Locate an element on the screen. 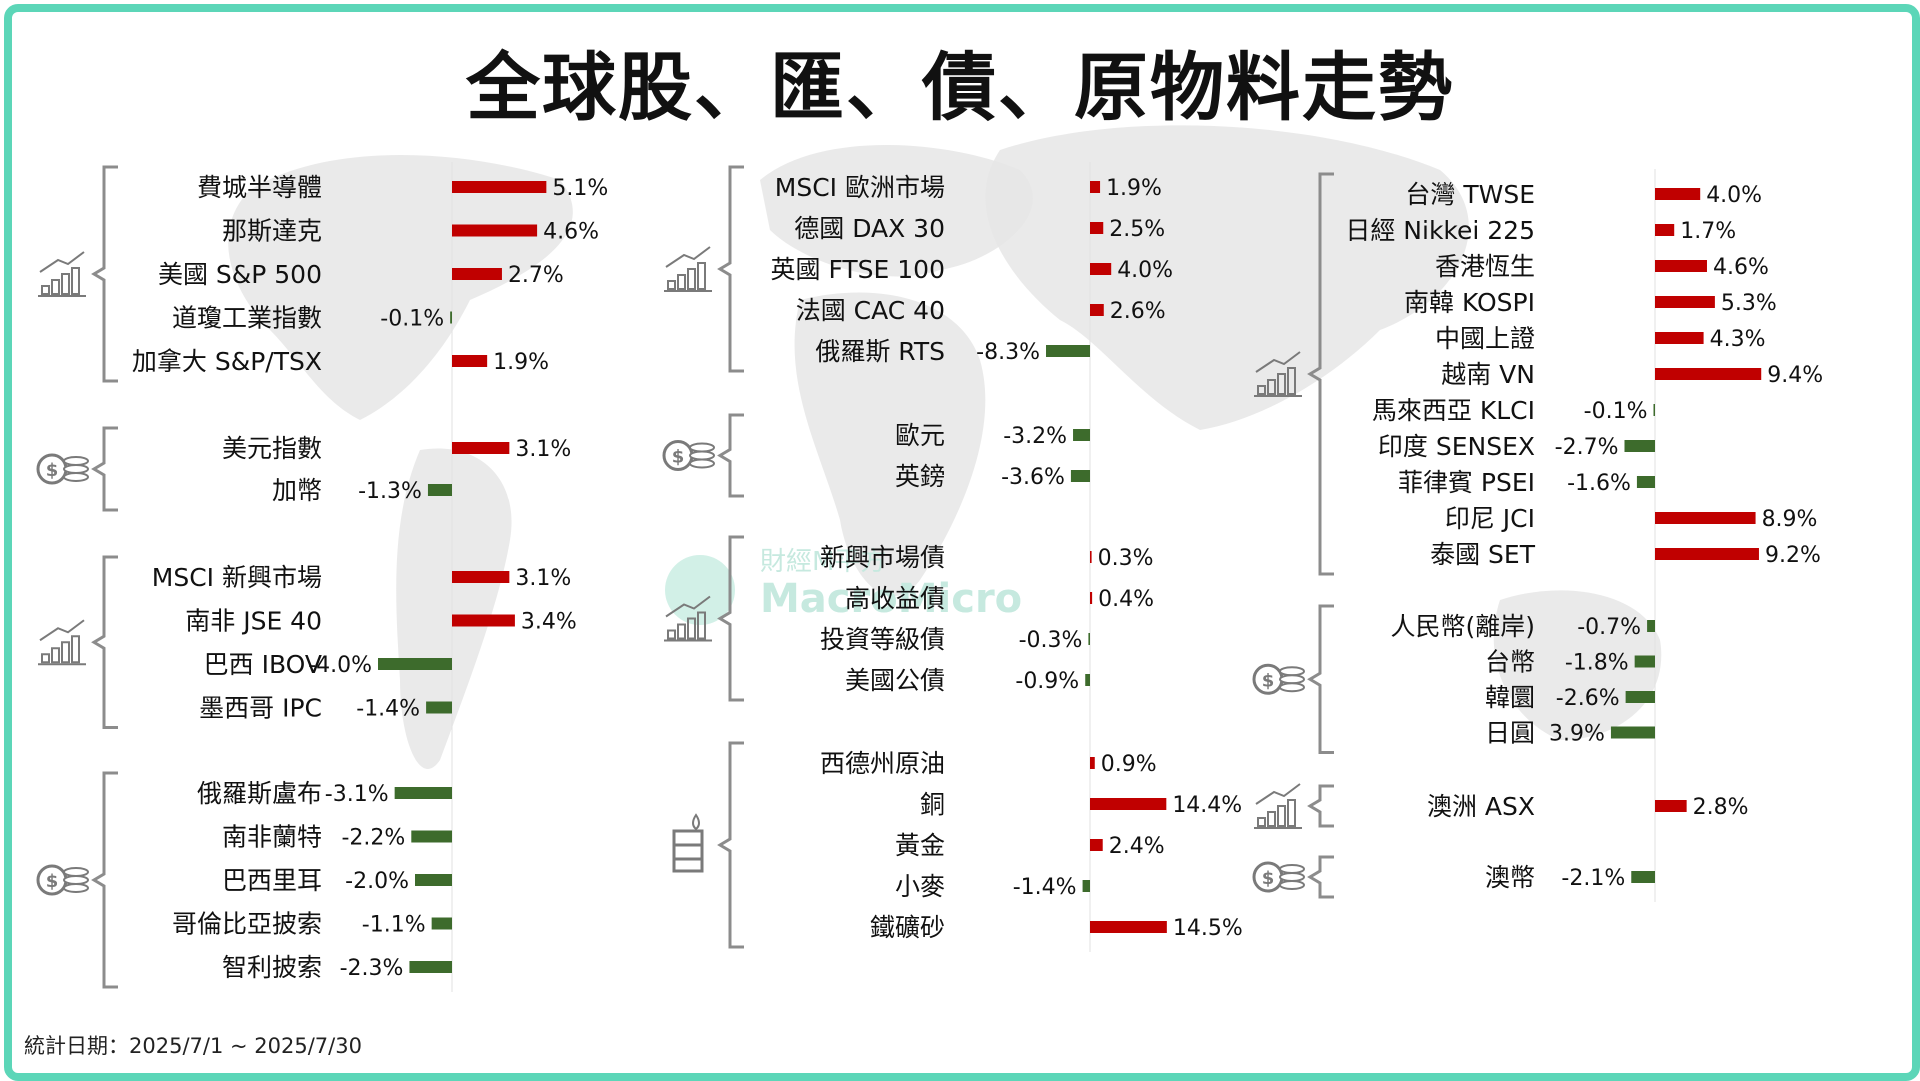 This screenshot has width=1920, height=1081. chart-icon is located at coordinates (1278, 374).